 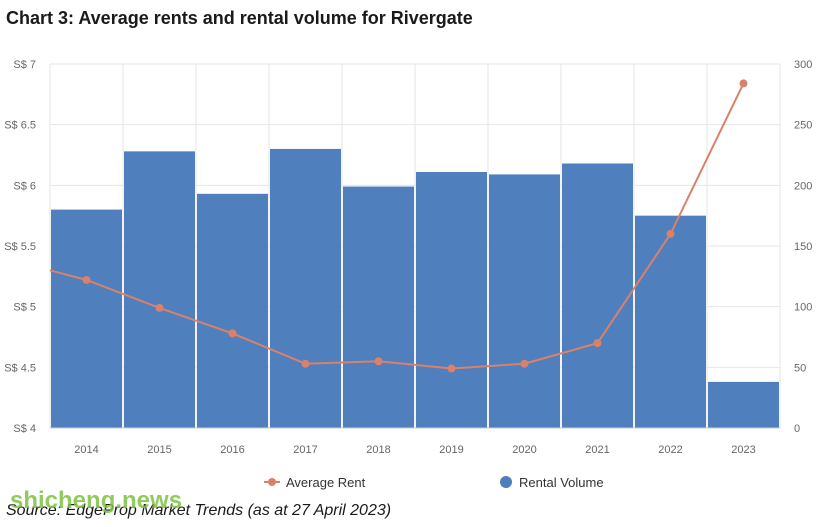 I want to click on x-tick-label: 2023, so click(x=743, y=450).